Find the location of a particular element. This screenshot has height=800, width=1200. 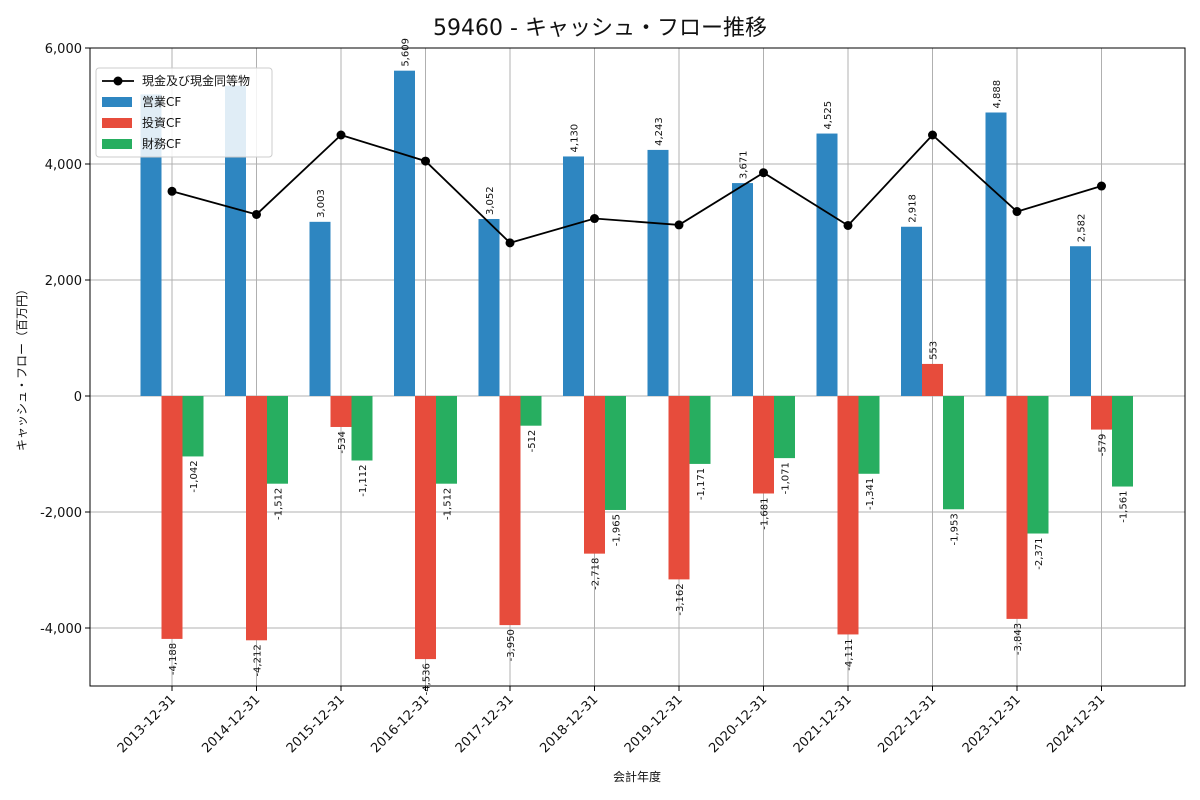

x-tick-label: 2014-12-31 is located at coordinates (231, 724).